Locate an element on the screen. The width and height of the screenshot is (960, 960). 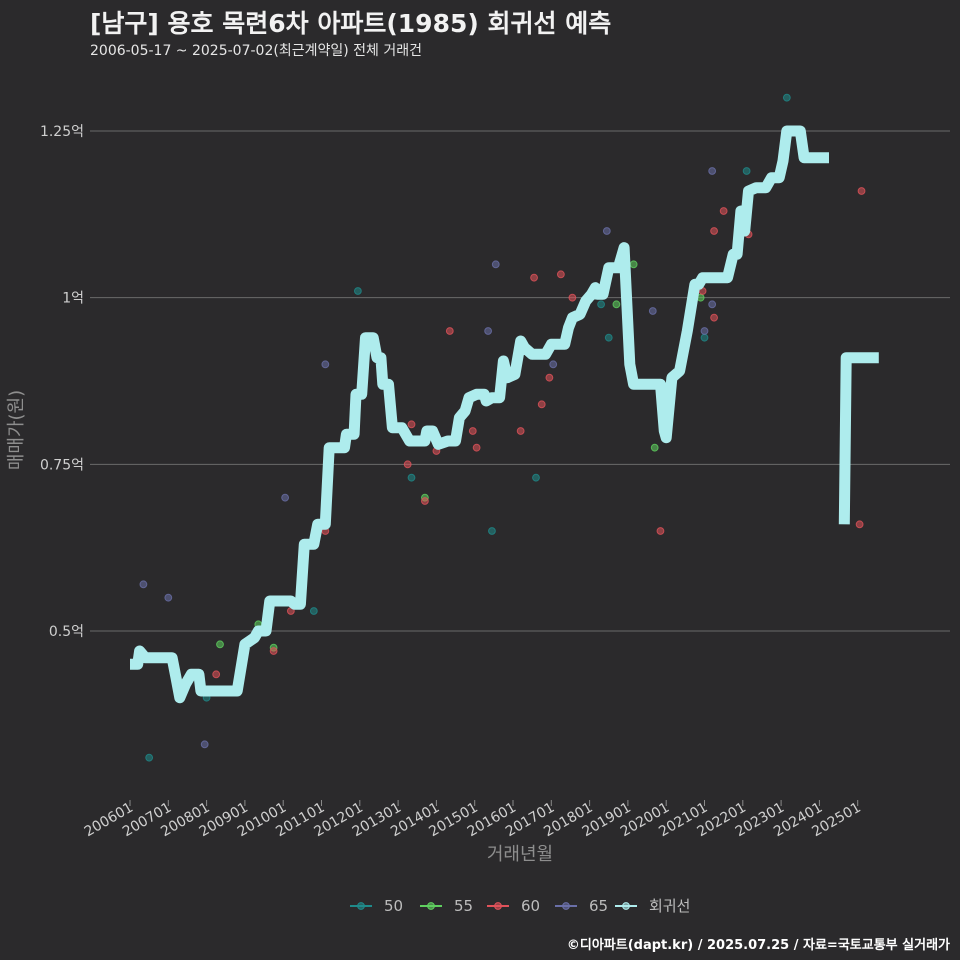
prediction-line is located at coordinates (858, 438).